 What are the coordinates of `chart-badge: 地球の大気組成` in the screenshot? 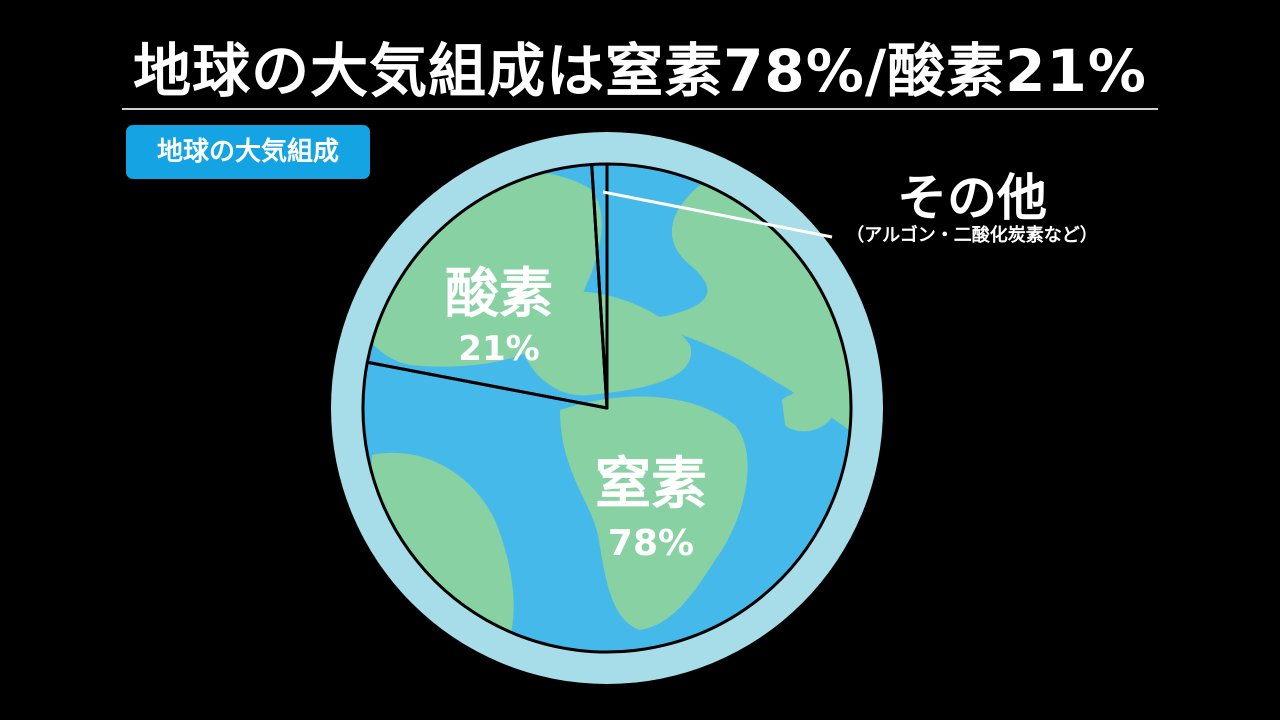 It's located at (248, 152).